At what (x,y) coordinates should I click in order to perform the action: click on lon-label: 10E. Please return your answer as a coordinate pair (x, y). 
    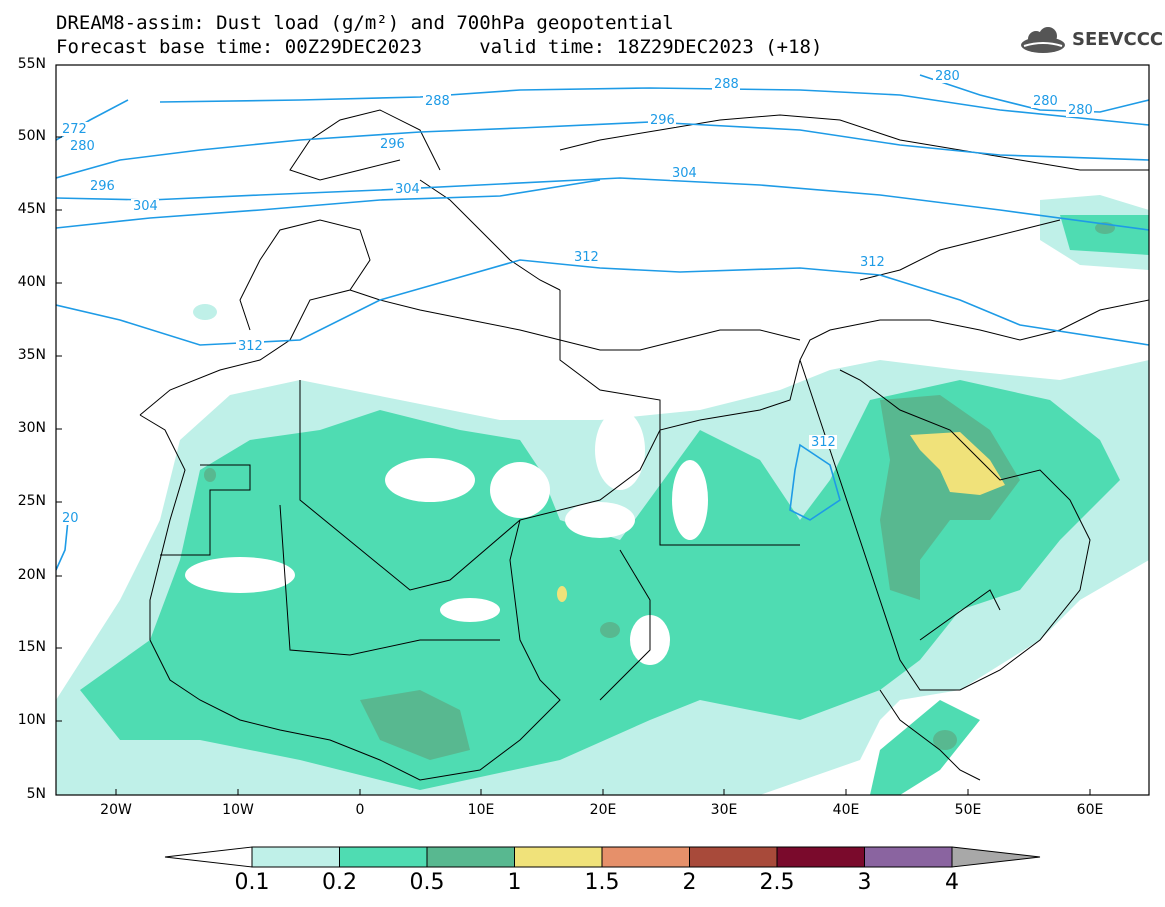
    Looking at the image, I should click on (481, 810).